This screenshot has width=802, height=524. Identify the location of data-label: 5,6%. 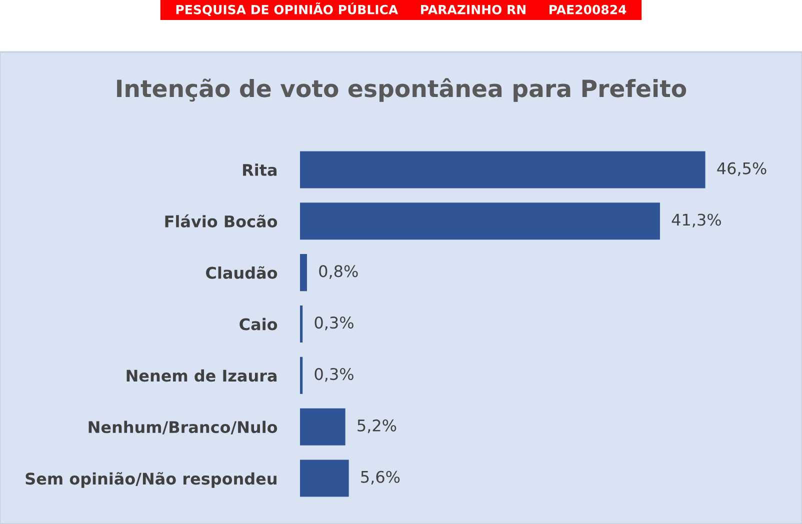
(380, 477).